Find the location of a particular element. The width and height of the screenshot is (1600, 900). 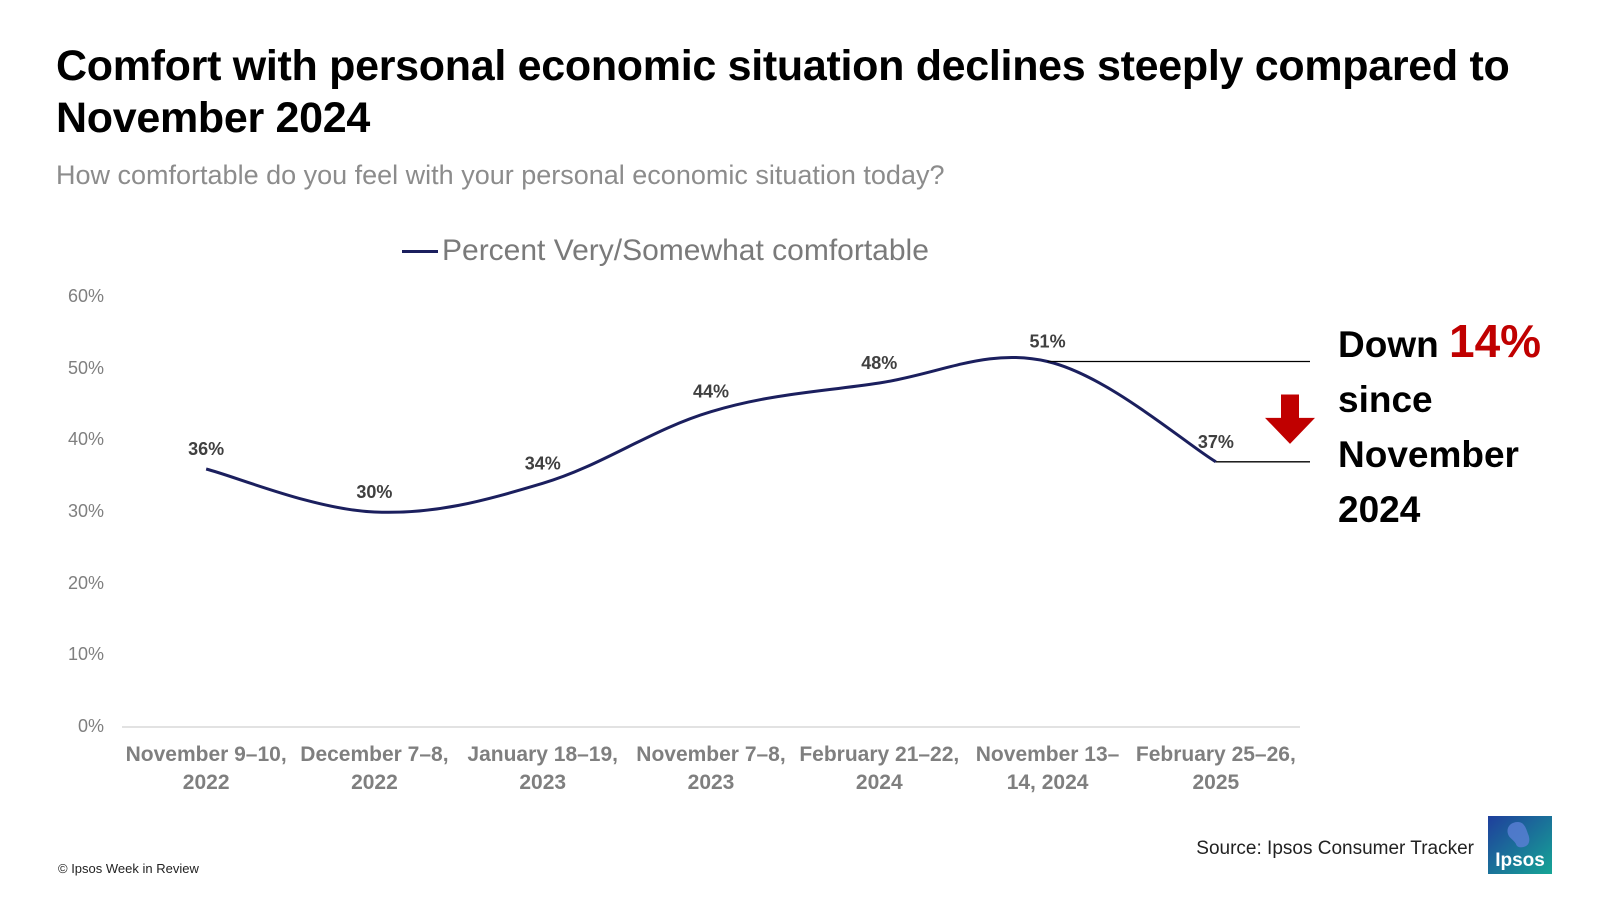

legend: Percent Very/Somewhat comfortable is located at coordinates (665, 251).